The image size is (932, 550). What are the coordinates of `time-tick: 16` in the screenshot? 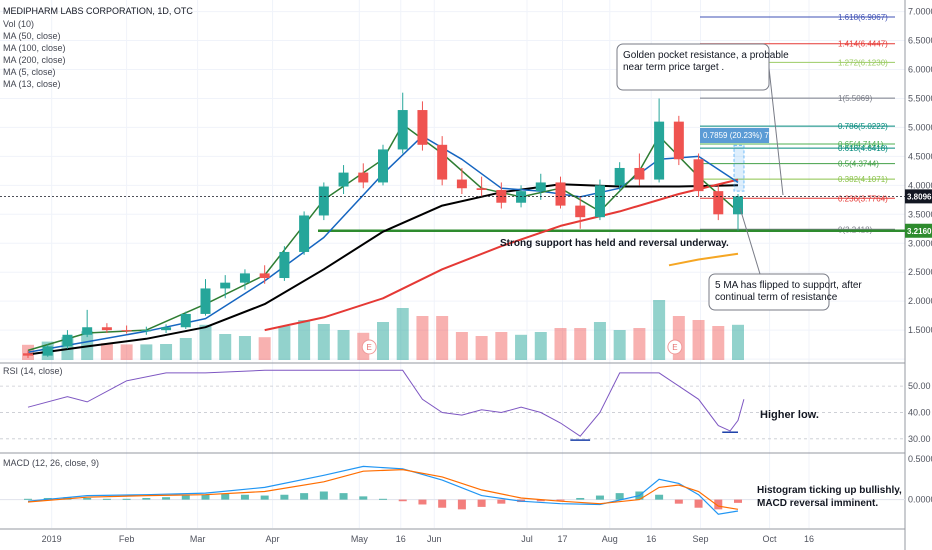 It's located at (651, 539).